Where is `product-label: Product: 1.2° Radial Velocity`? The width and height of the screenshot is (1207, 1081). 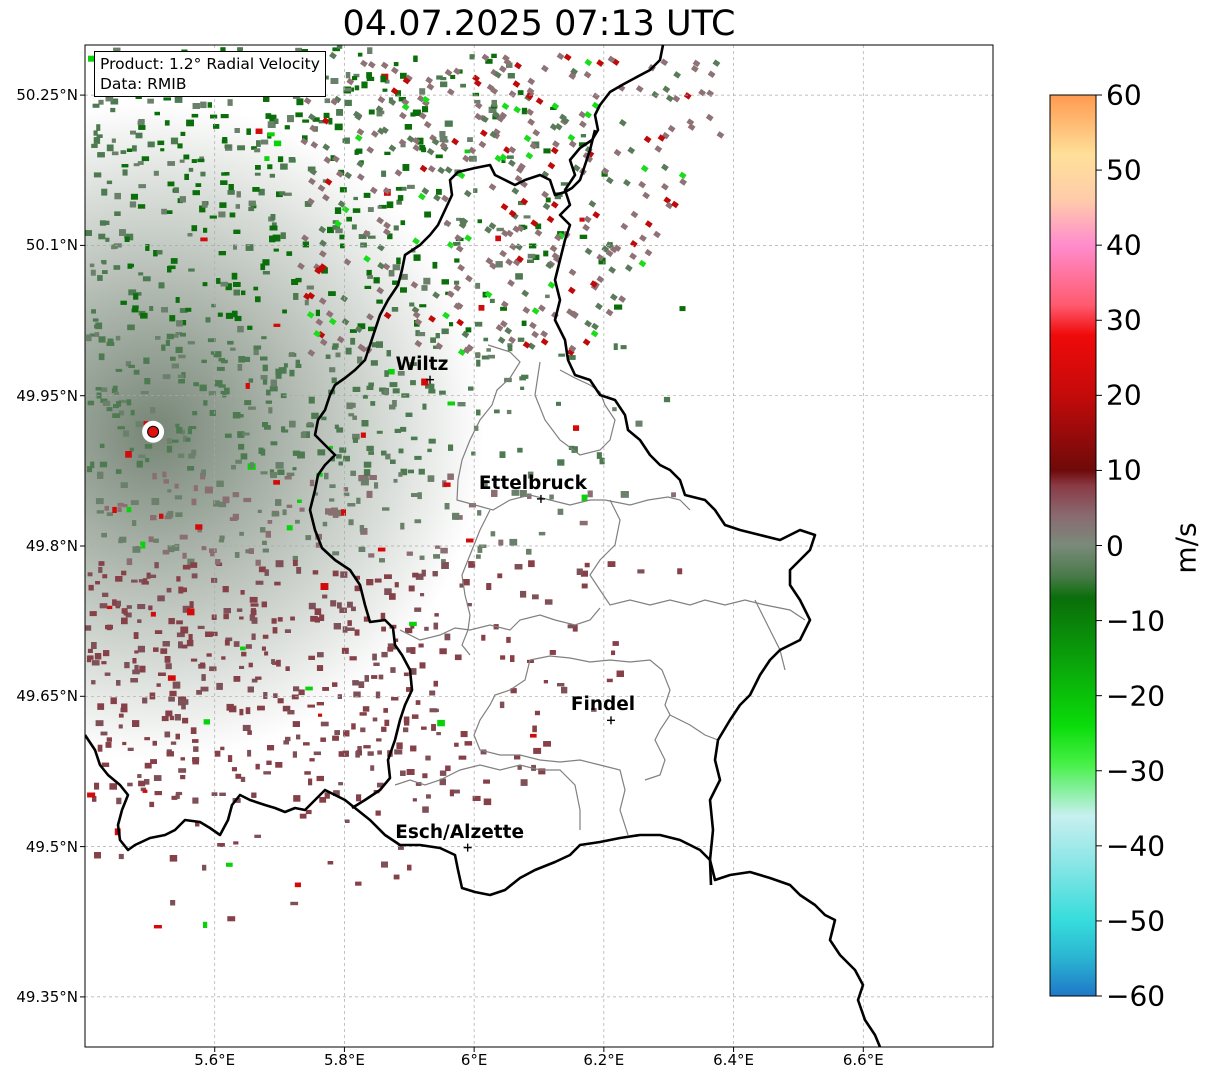
product-label: Product: 1.2° Radial Velocity is located at coordinates (210, 64).